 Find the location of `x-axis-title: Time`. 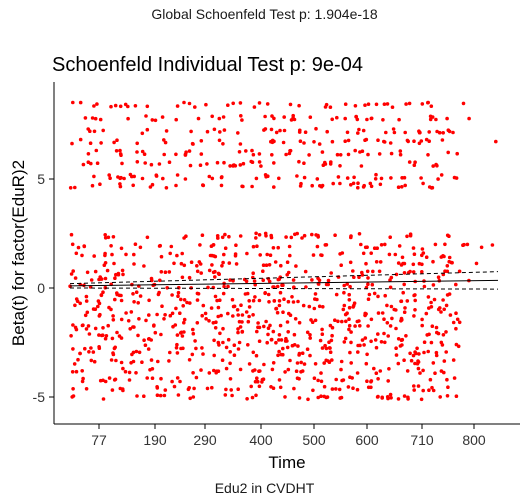

x-axis-title: Time is located at coordinates (286, 462).